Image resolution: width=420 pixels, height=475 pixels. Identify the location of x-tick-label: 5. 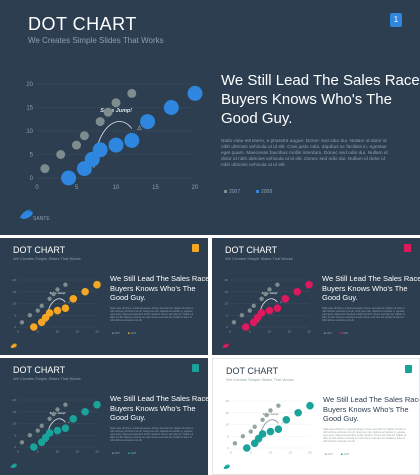
(77, 188).